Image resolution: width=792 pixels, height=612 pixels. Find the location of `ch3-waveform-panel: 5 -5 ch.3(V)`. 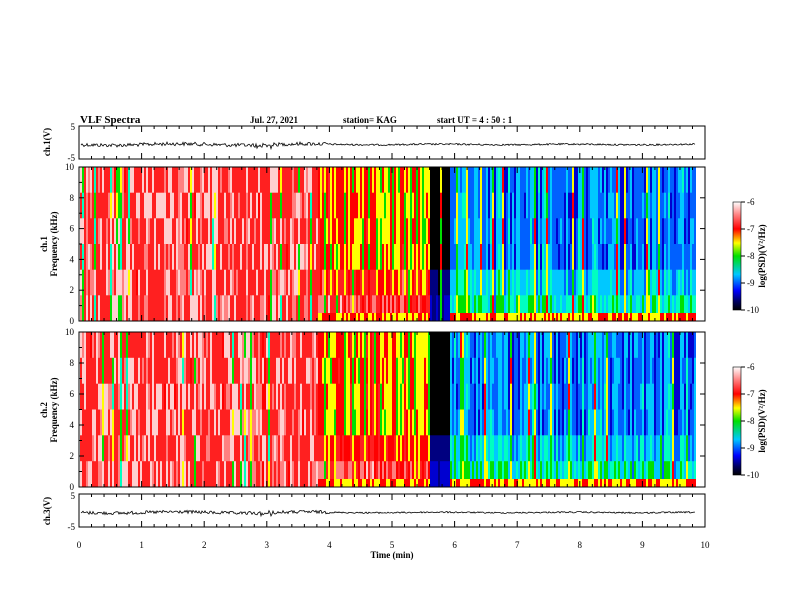

ch3-waveform-panel: 5 -5 ch.3(V) is located at coordinates (374, 511).